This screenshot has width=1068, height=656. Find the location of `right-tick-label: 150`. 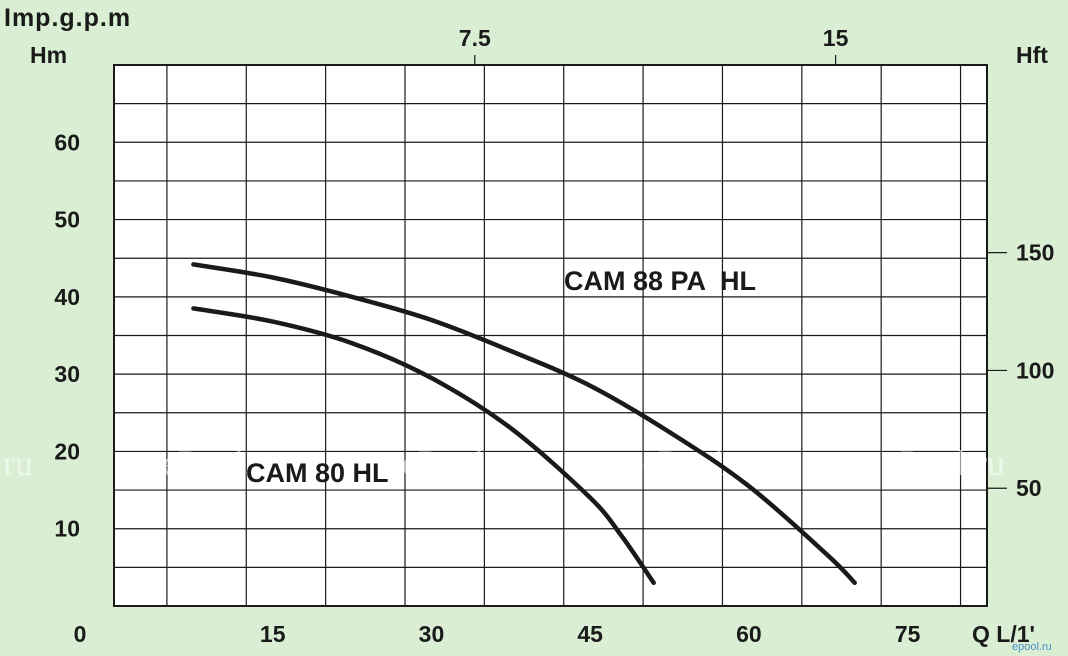

right-tick-label: 150 is located at coordinates (1035, 253).